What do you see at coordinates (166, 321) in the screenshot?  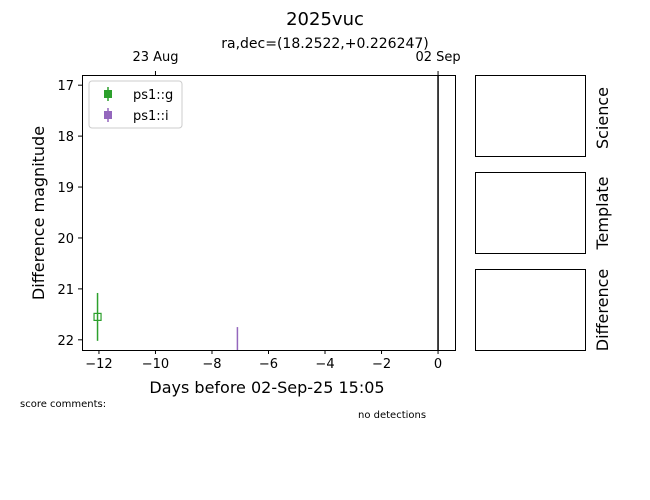 I see `data-points` at bounding box center [166, 321].